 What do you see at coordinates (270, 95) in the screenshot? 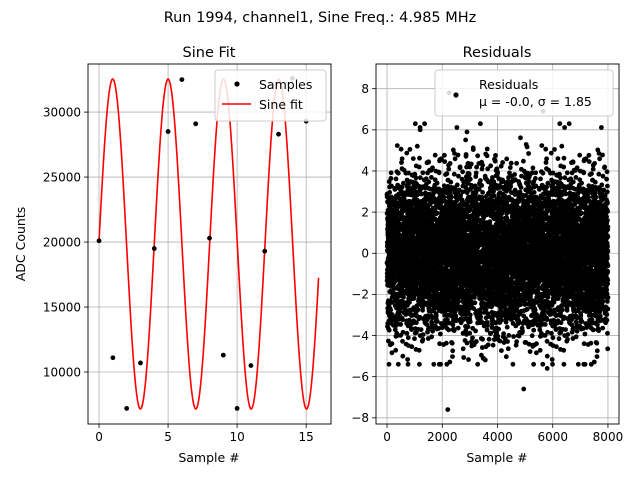
I see `sine-fit-legend: Samples Sine fit` at bounding box center [270, 95].